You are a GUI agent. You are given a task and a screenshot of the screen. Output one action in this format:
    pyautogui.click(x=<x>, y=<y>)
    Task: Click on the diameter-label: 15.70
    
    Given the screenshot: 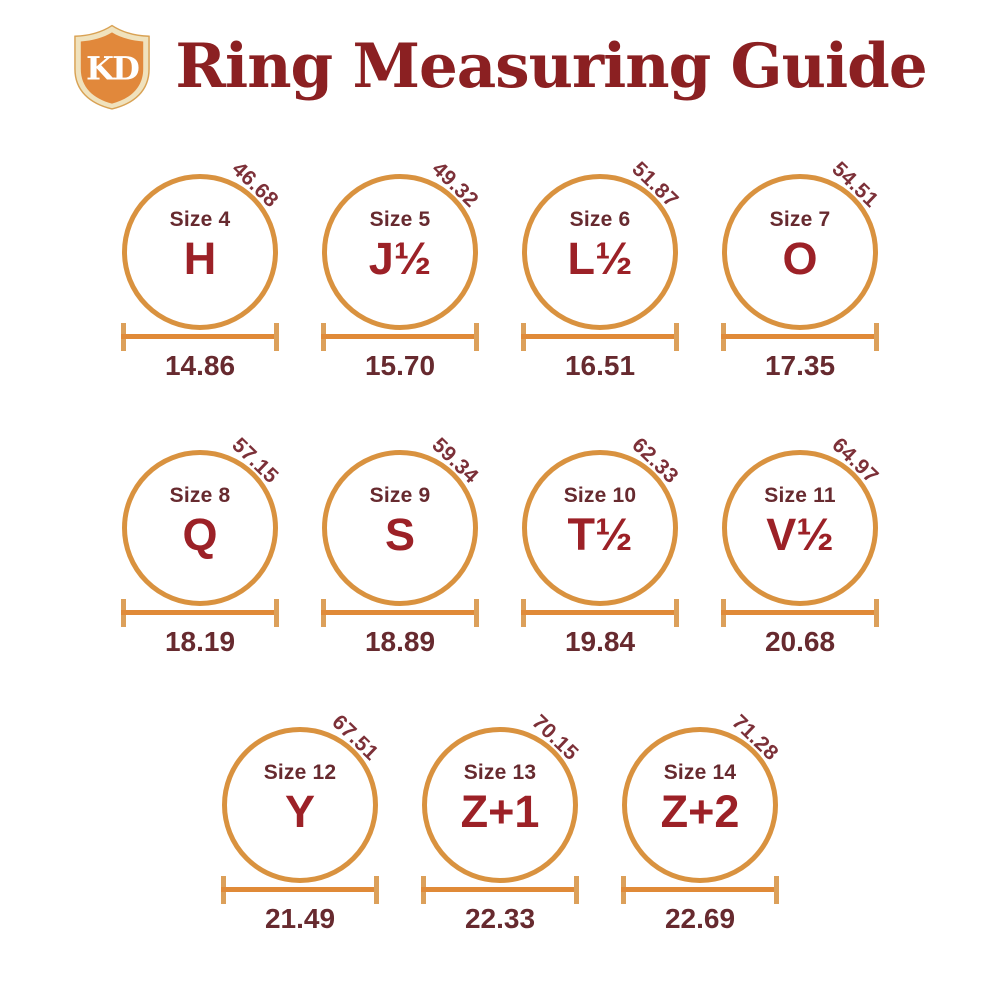 What is the action you would take?
    pyautogui.click(x=400, y=365)
    